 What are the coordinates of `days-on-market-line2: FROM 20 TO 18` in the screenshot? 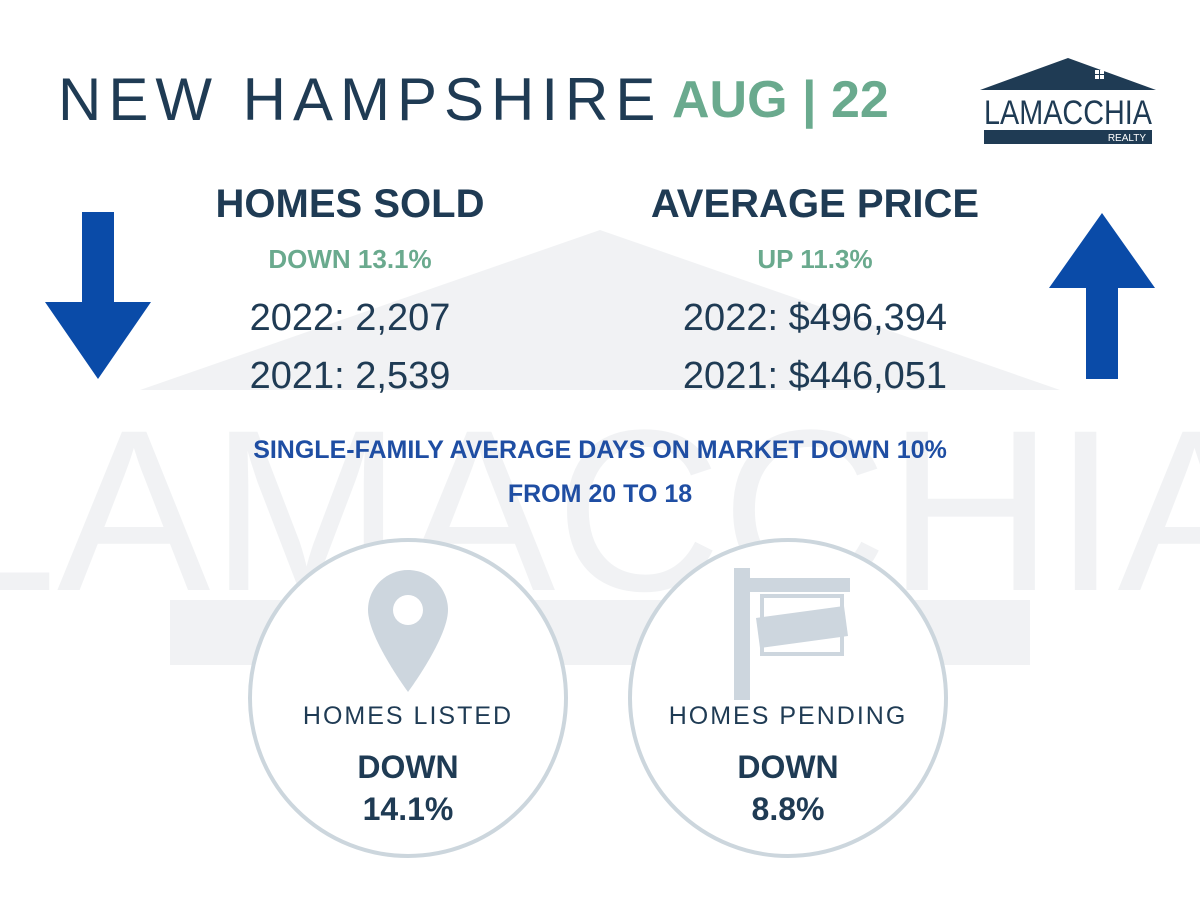 It's located at (600, 494).